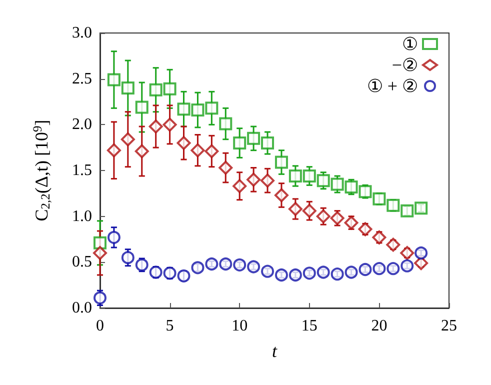  Describe the element at coordinates (275, 351) in the screenshot. I see `x-axis-title: t` at that location.